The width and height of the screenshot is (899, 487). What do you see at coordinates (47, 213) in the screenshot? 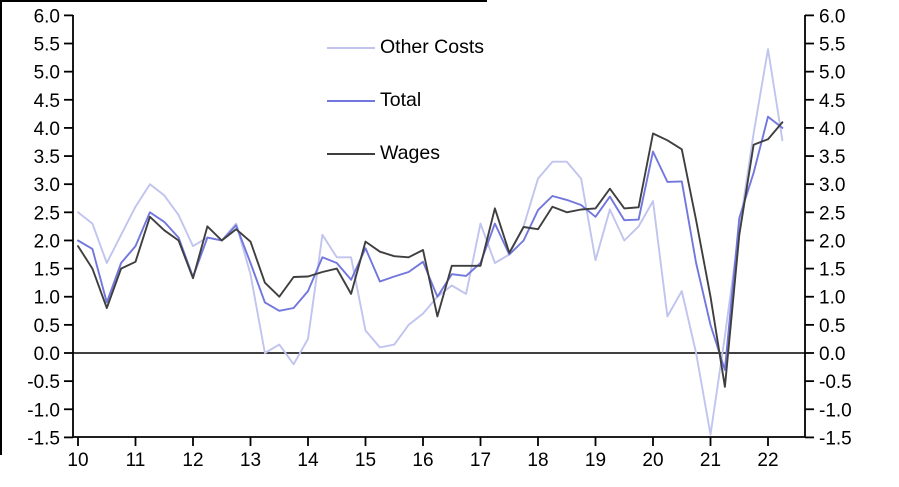
I see `y-tick-label-left: 2.5` at bounding box center [47, 213].